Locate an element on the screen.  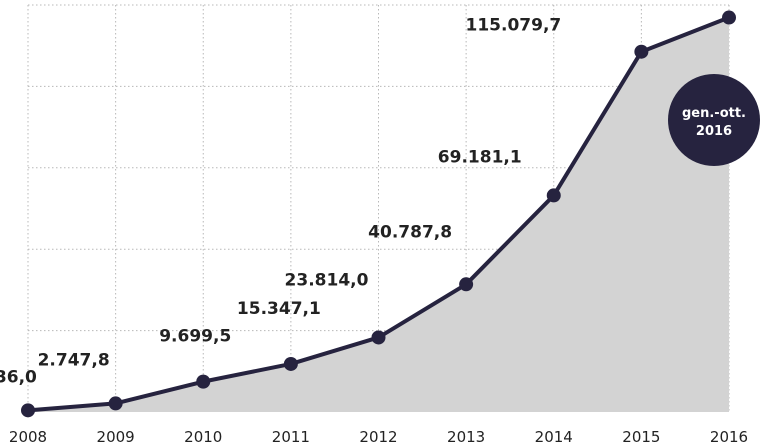
x-tick-label: 2016 is located at coordinates (729, 436).